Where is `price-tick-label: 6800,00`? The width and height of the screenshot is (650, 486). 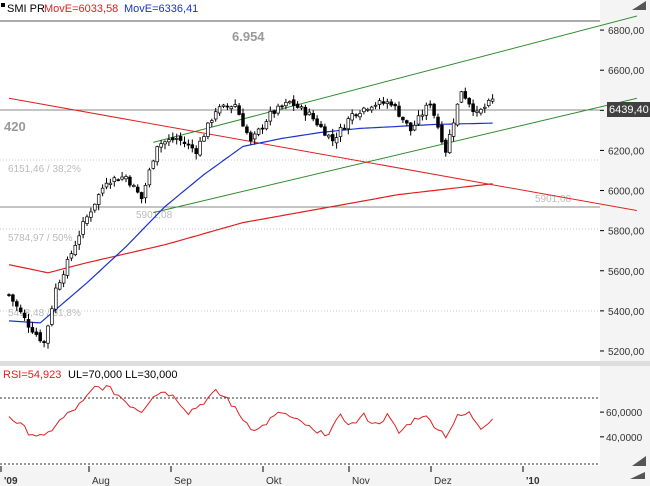
price-tick-label: 6800,00 is located at coordinates (626, 31).